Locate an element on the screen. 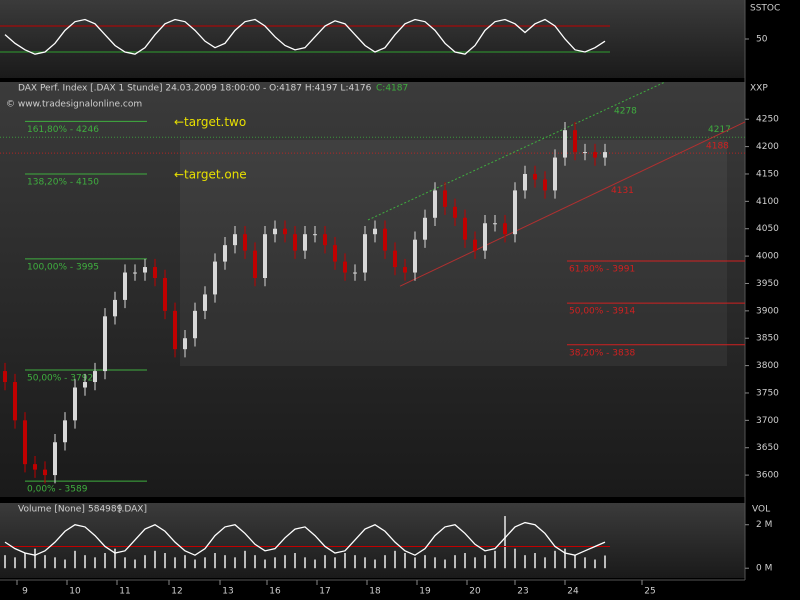 Image resolution: width=800 pixels, height=600 pixels. level-label: 4131 is located at coordinates (622, 191).